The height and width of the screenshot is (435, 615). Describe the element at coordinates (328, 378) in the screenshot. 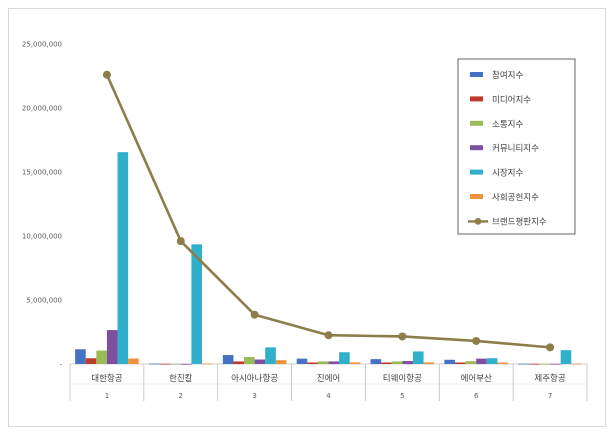

I see `x-tick-label: 진에어` at that location.